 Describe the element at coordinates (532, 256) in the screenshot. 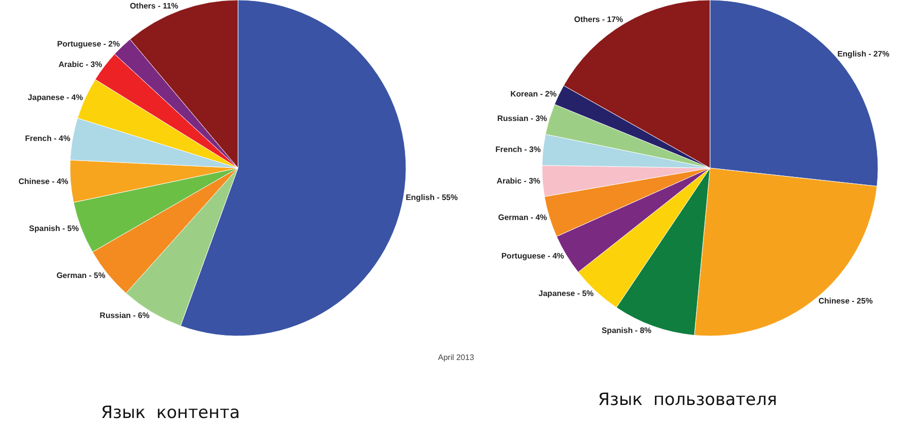

I see `slice-label: Portuguese - 4%` at that location.